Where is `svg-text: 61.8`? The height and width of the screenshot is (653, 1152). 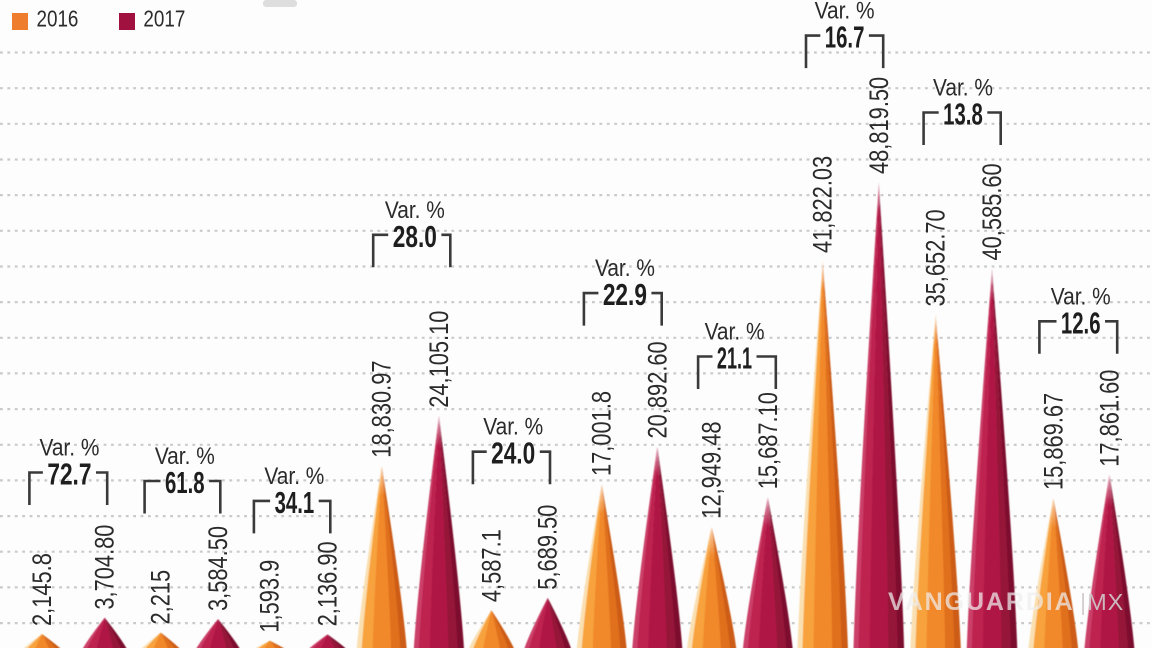 svg-text: 61.8 is located at coordinates (185, 482).